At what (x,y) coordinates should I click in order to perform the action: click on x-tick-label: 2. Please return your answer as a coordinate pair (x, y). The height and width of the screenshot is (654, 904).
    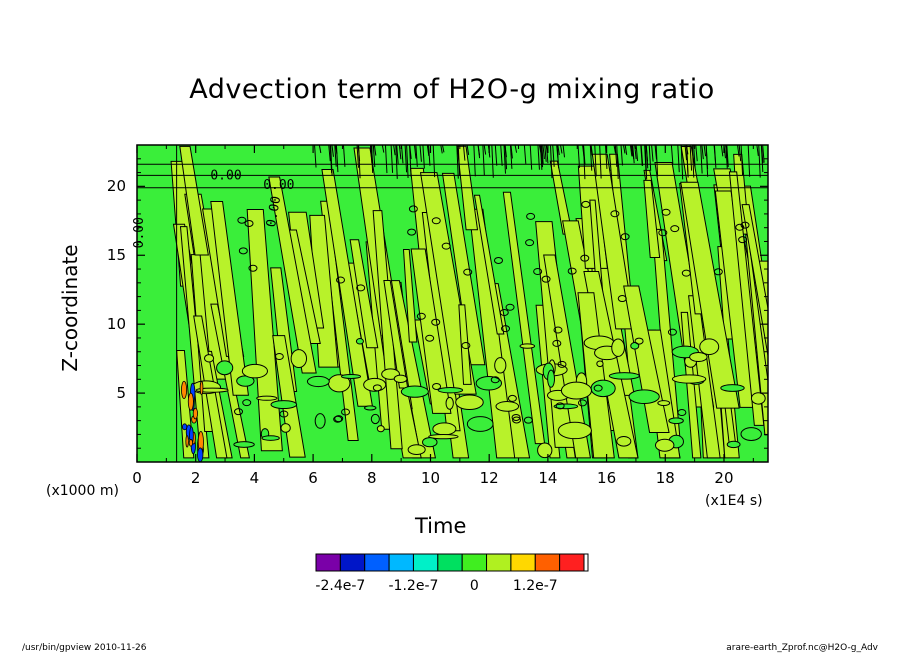
    Looking at the image, I should click on (195, 478).